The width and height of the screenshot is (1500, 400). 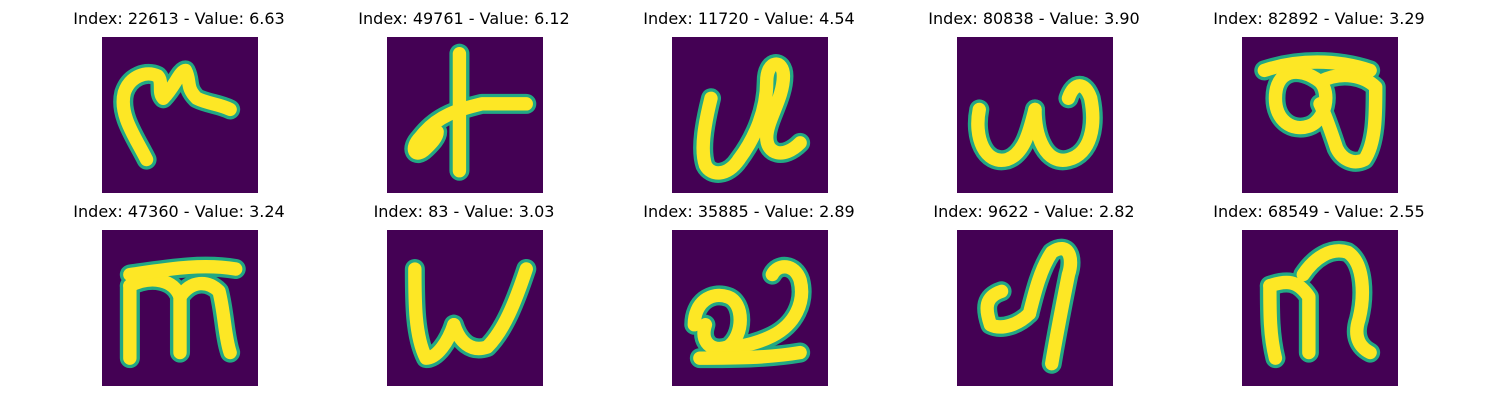 What do you see at coordinates (179, 18) in the screenshot?
I see `panel-title: Index: 22613 - Value: 6.63` at bounding box center [179, 18].